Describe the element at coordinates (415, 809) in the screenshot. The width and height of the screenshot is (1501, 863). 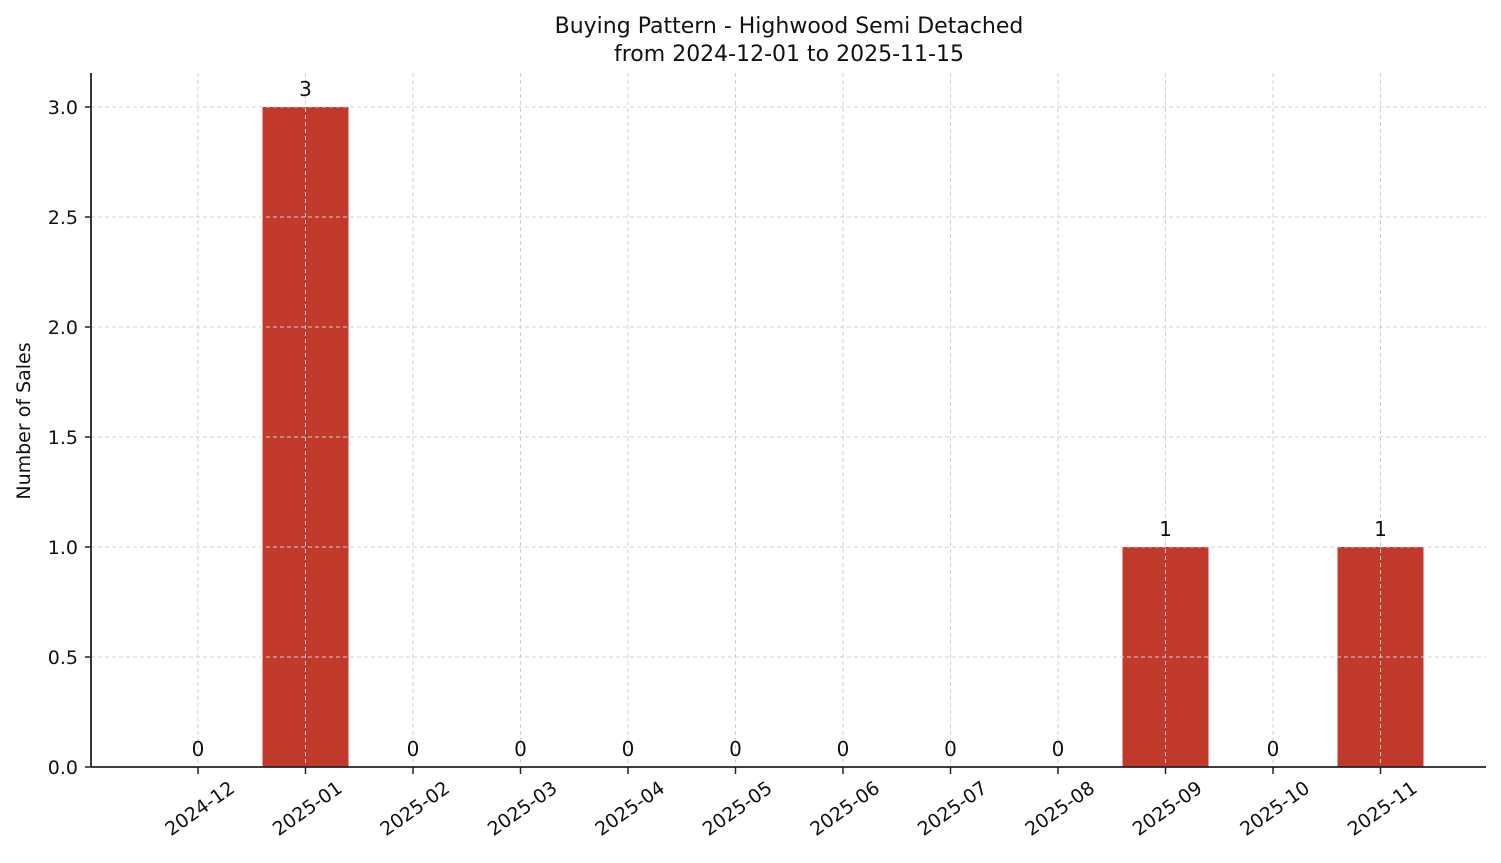
I see `x-tick-label: 2025-02` at that location.